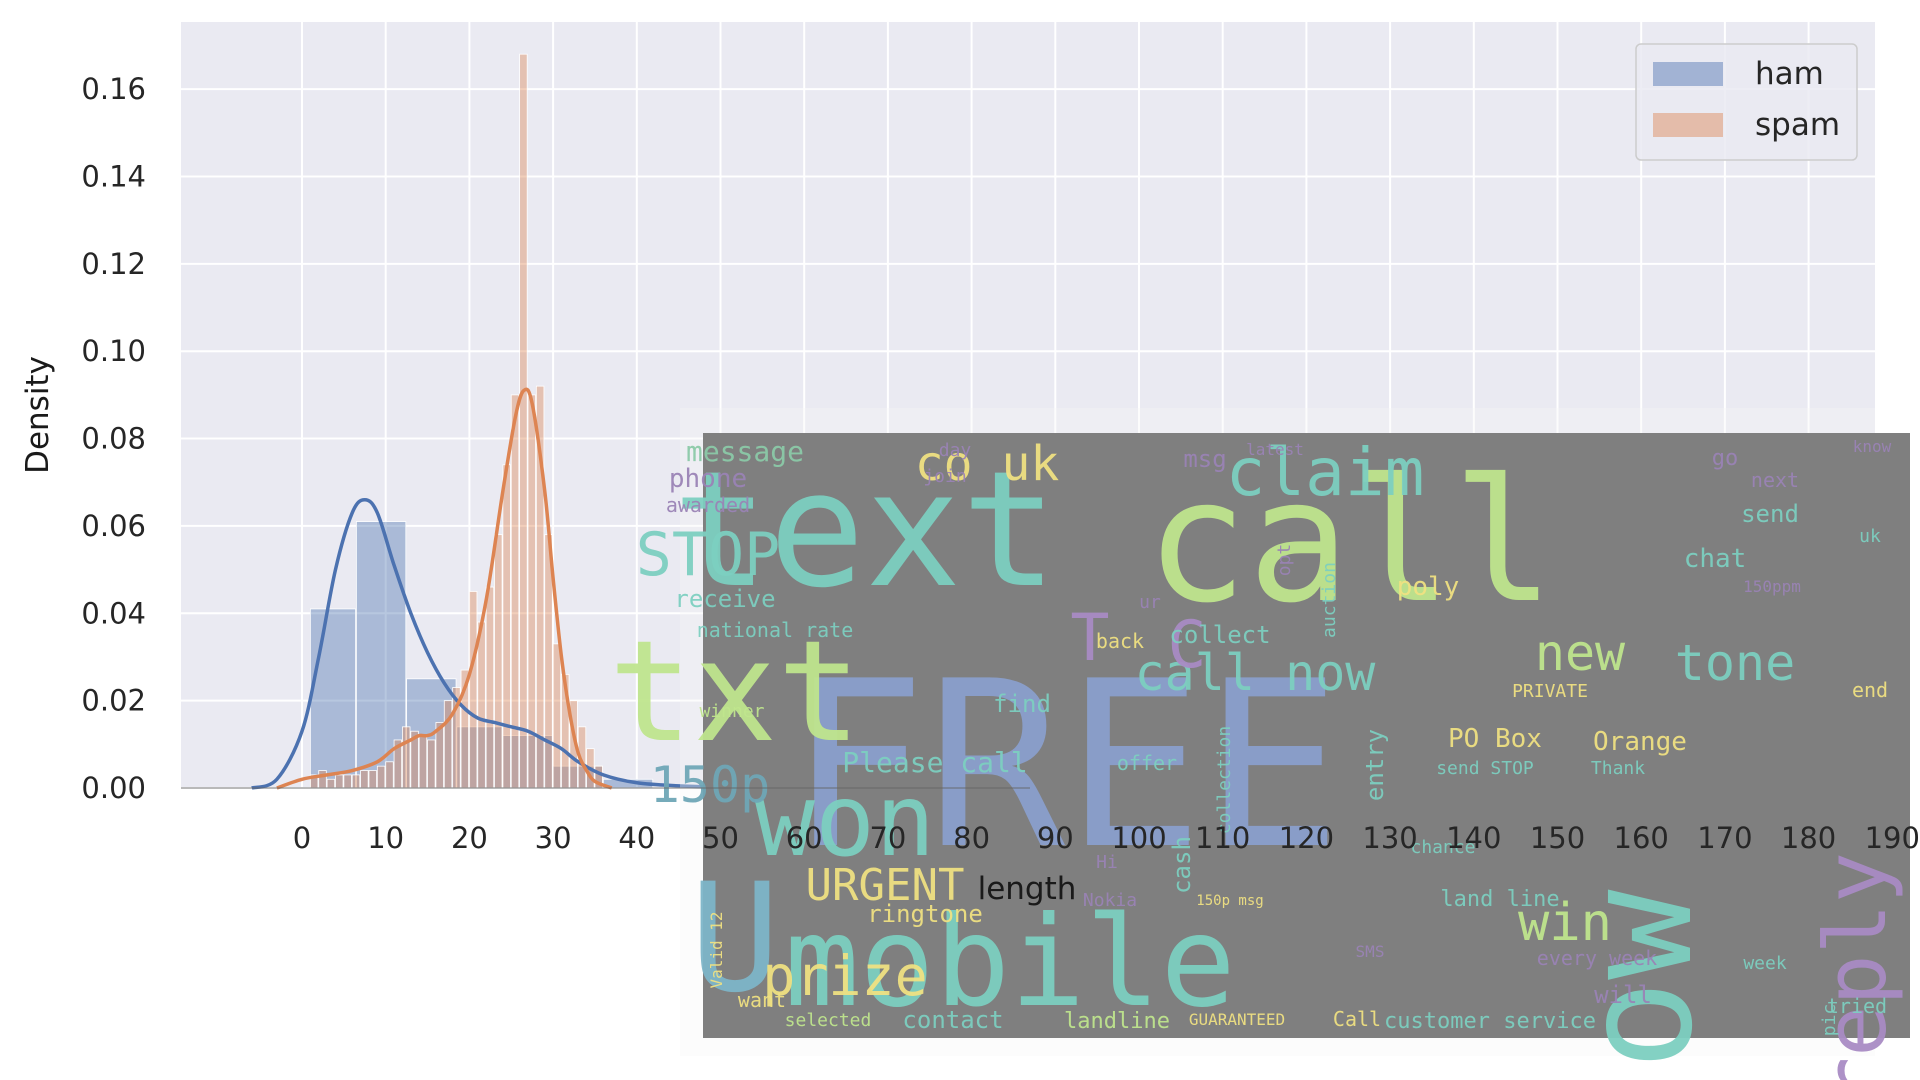 Image resolution: width=1920 pixels, height=1080 pixels. What do you see at coordinates (1765, 963) in the screenshot?
I see `wordcloud-word: week` at bounding box center [1765, 963].